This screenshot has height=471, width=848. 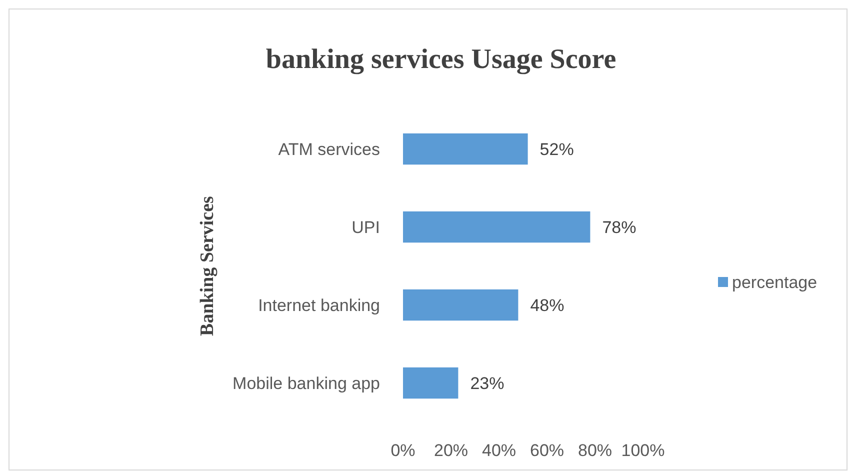 What do you see at coordinates (643, 450) in the screenshot?
I see `x-tick-label: 100%` at bounding box center [643, 450].